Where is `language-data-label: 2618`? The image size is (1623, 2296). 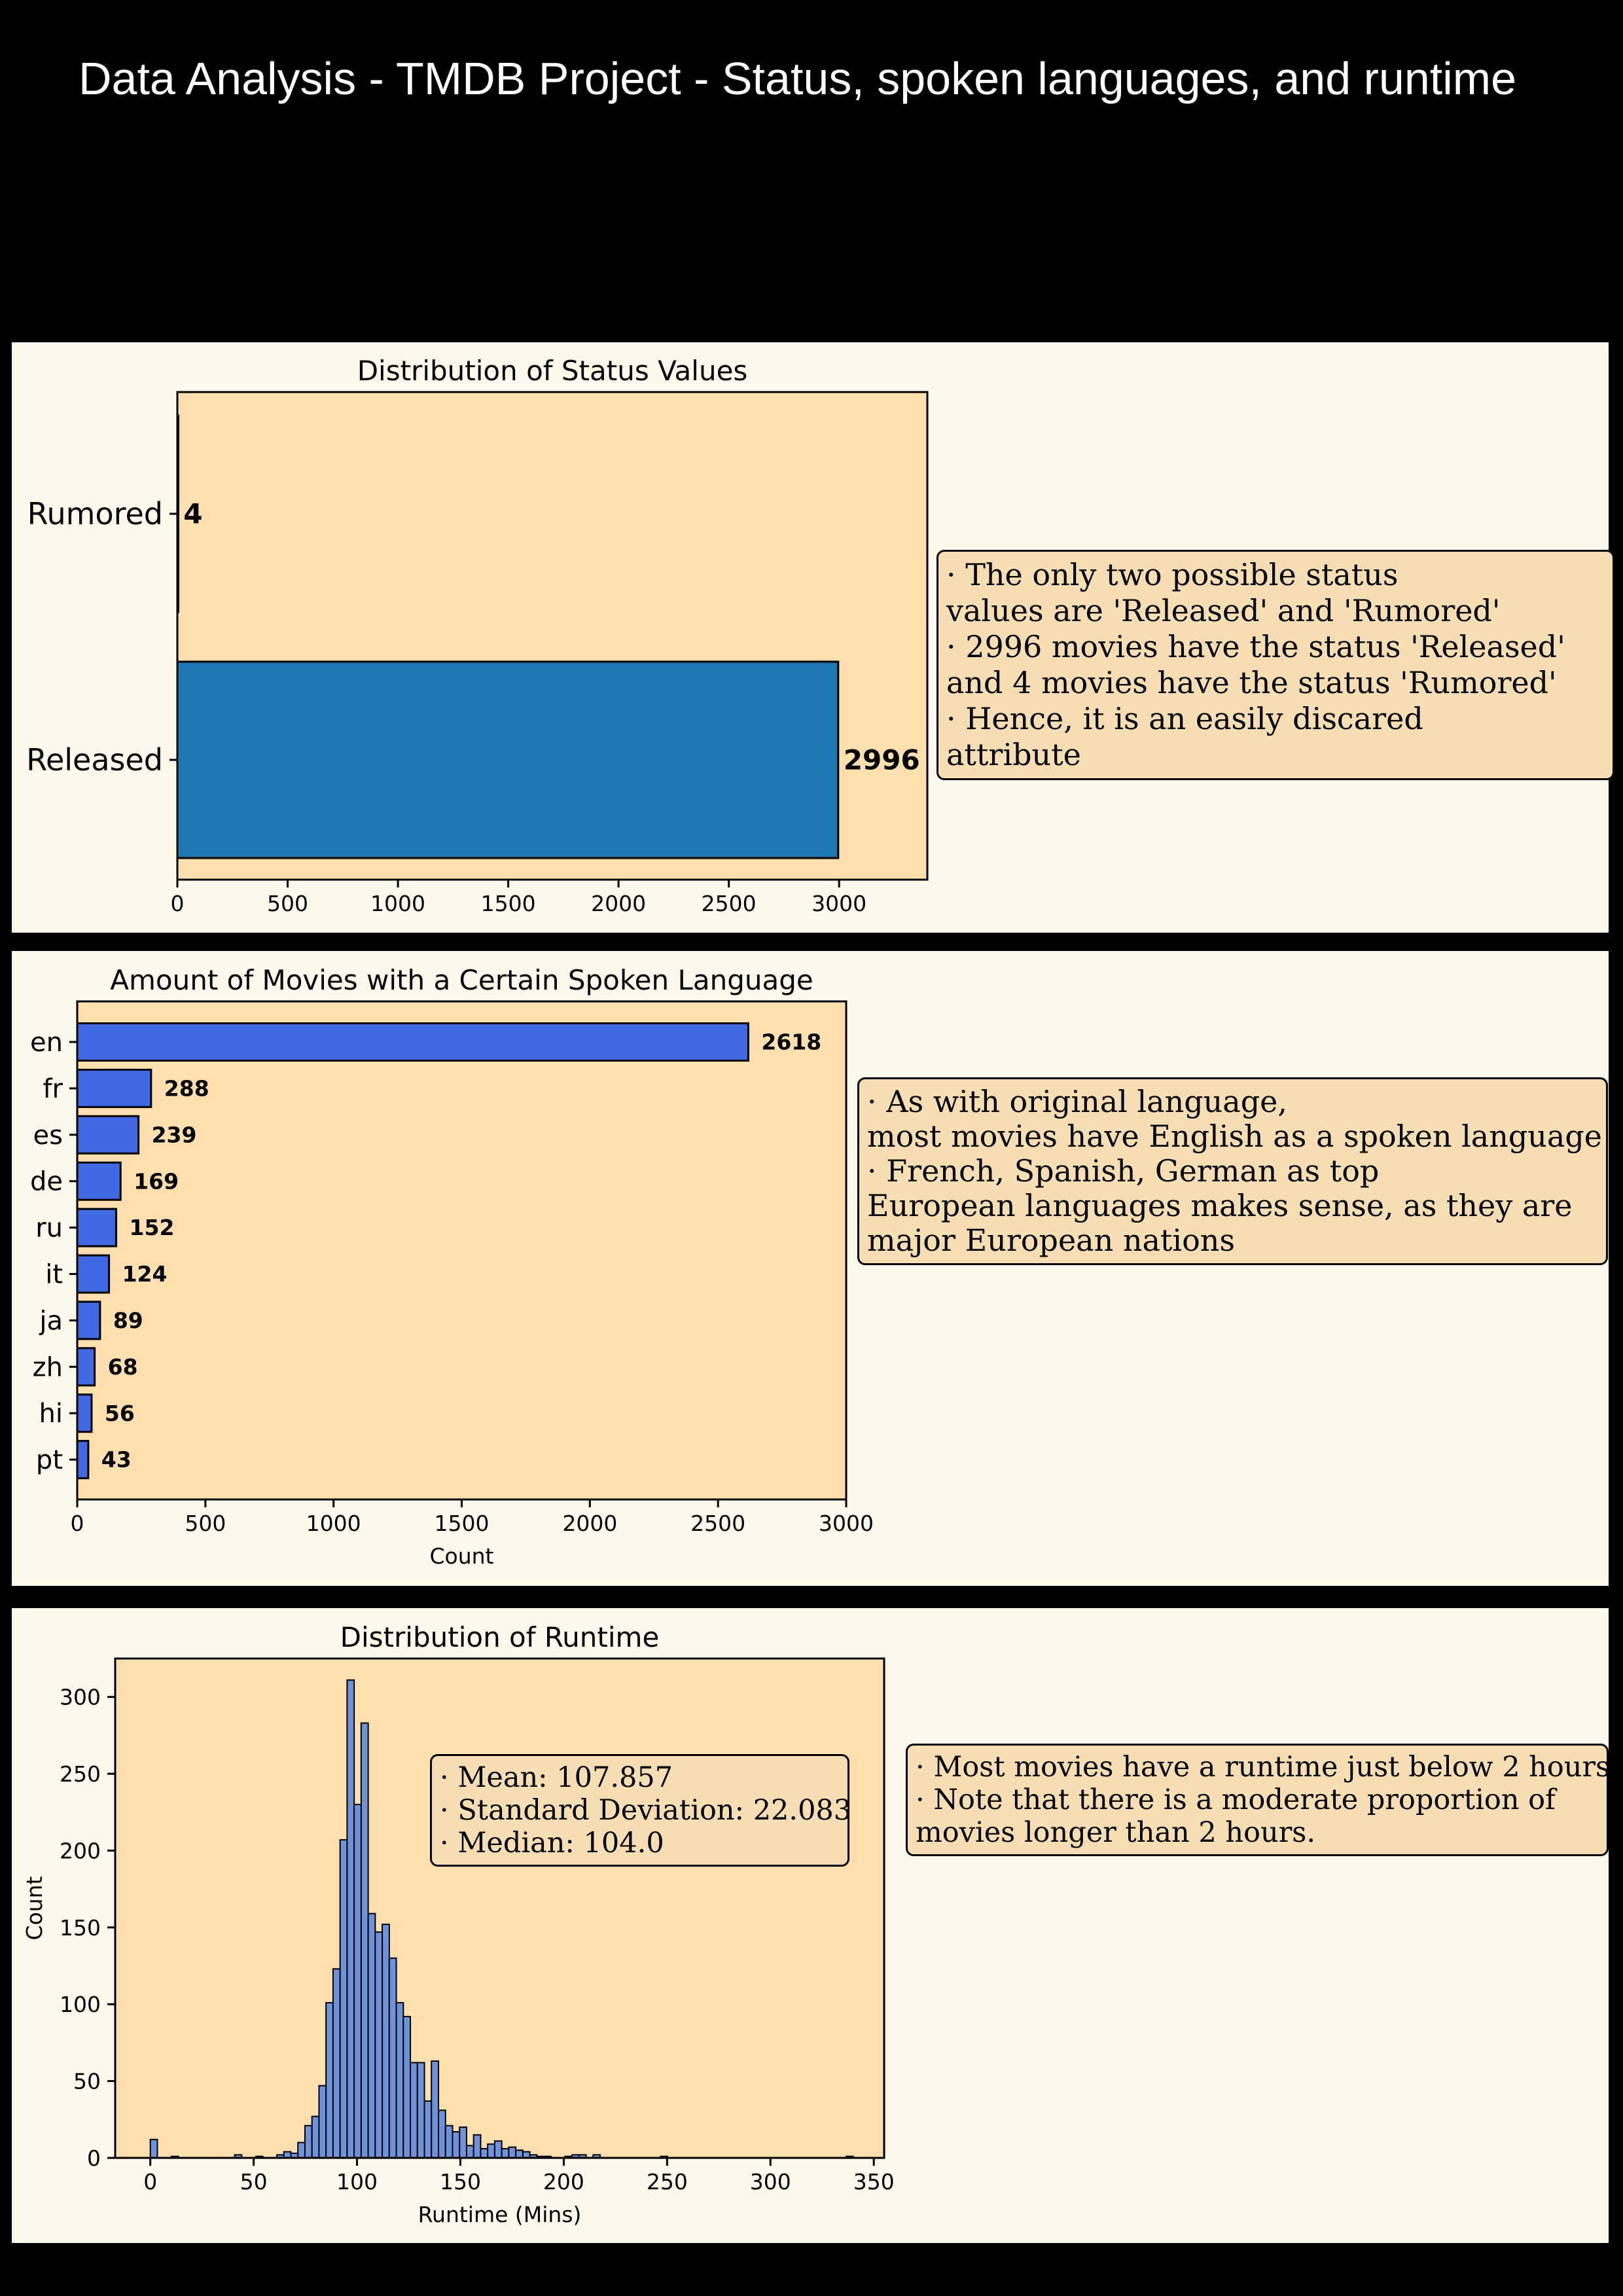
language-data-label: 2618 is located at coordinates (791, 1042).